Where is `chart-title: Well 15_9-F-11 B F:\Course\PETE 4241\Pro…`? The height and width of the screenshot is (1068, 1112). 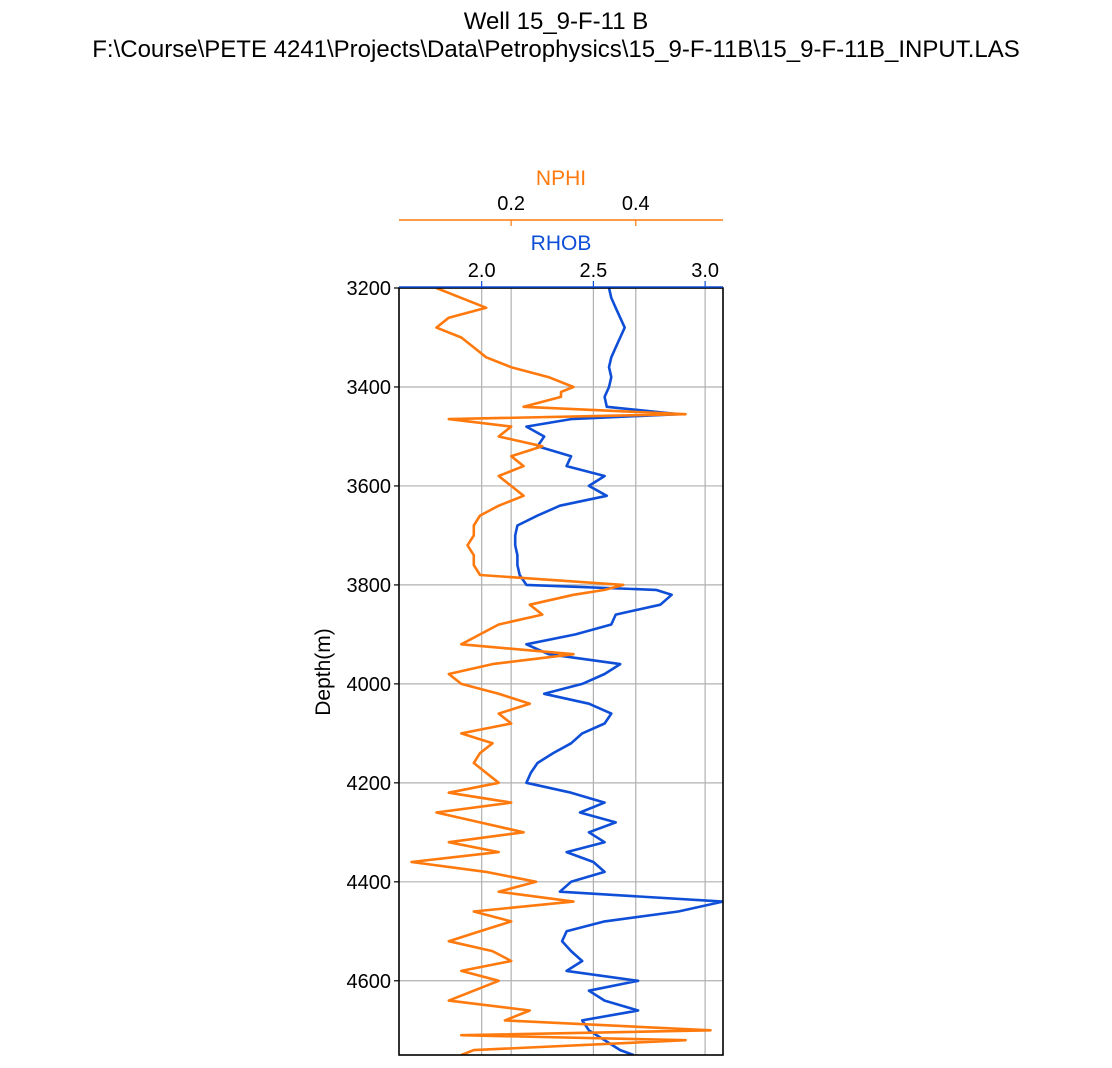 chart-title: Well 15_9-F-11 B F:\Course\PETE 4241\Pro… is located at coordinates (556, 36).